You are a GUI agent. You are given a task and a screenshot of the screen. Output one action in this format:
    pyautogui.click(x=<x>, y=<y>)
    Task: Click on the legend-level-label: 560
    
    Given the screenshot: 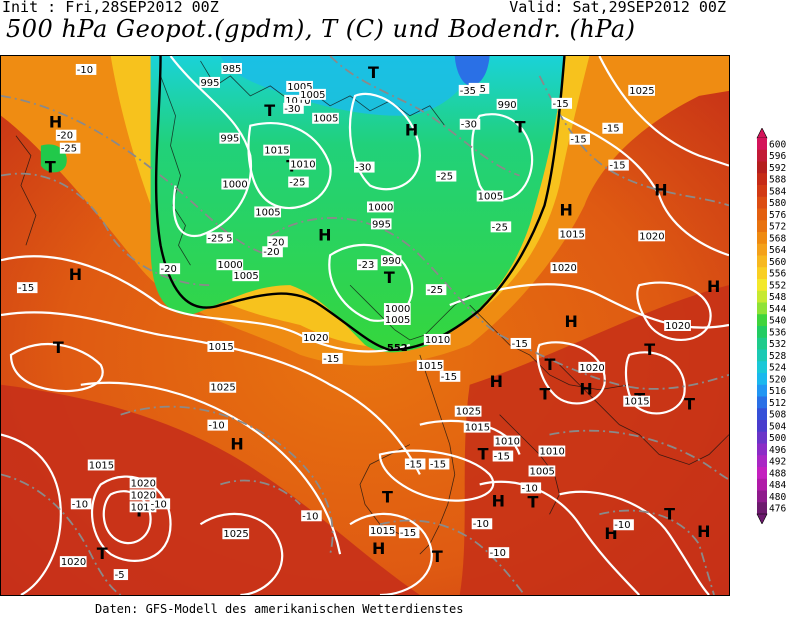 What is the action you would take?
    pyautogui.click(x=777, y=262)
    